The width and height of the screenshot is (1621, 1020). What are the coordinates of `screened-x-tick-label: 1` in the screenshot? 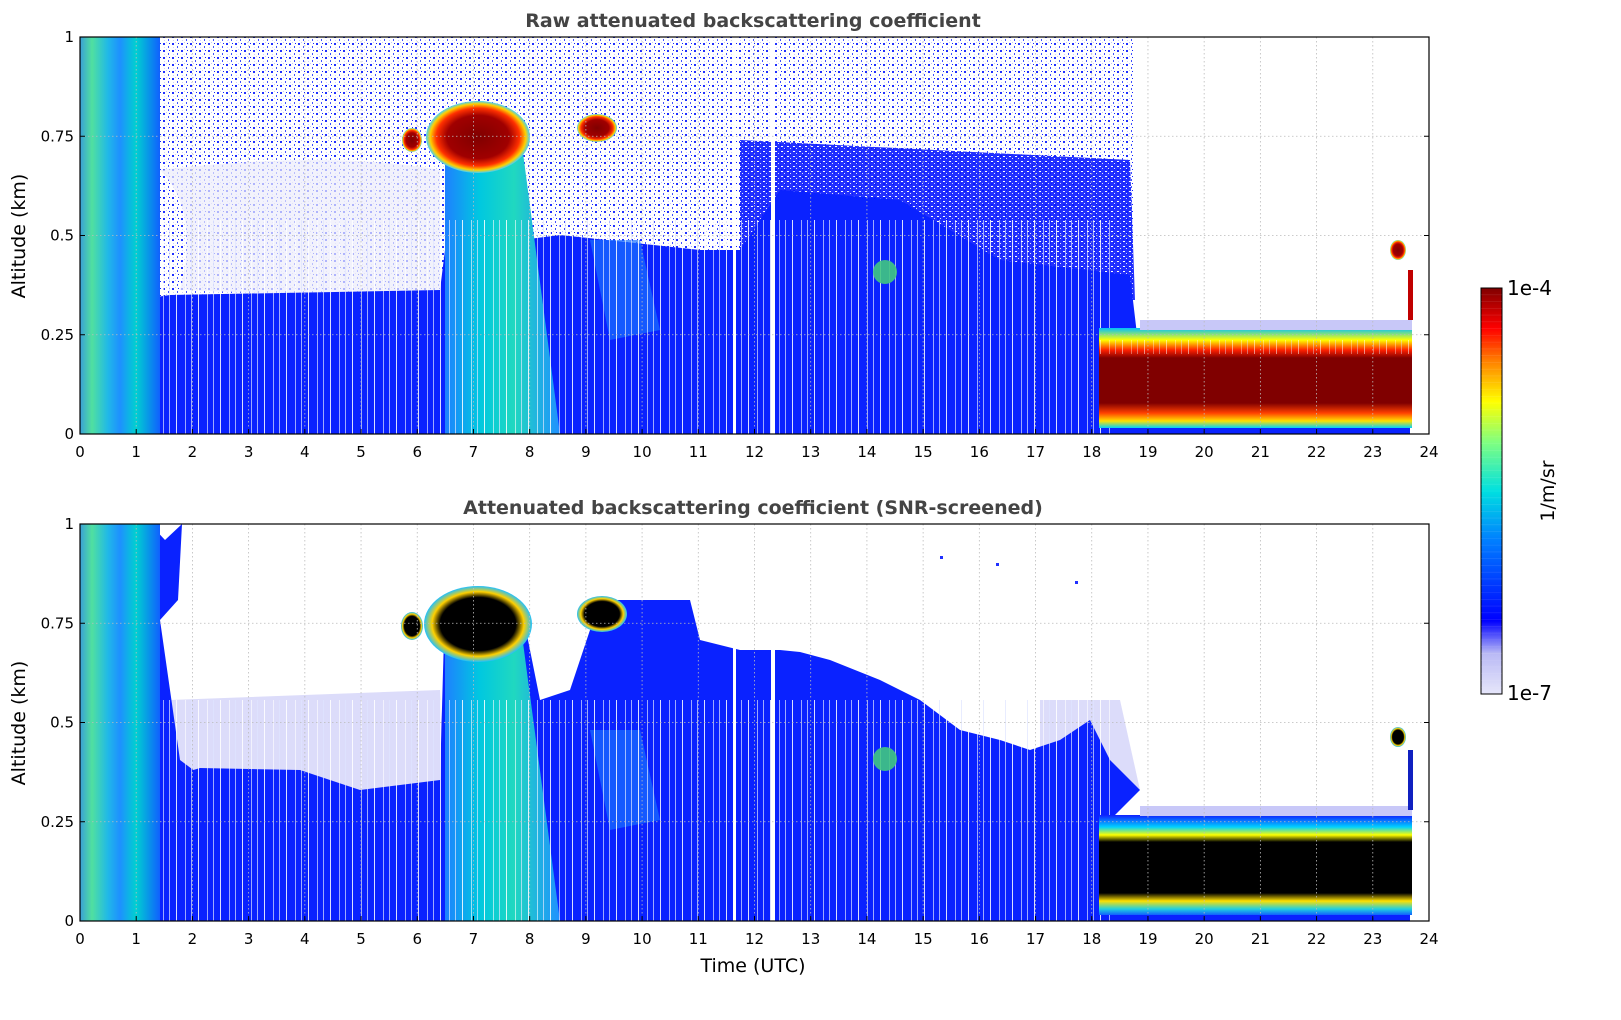 It's located at (136, 939).